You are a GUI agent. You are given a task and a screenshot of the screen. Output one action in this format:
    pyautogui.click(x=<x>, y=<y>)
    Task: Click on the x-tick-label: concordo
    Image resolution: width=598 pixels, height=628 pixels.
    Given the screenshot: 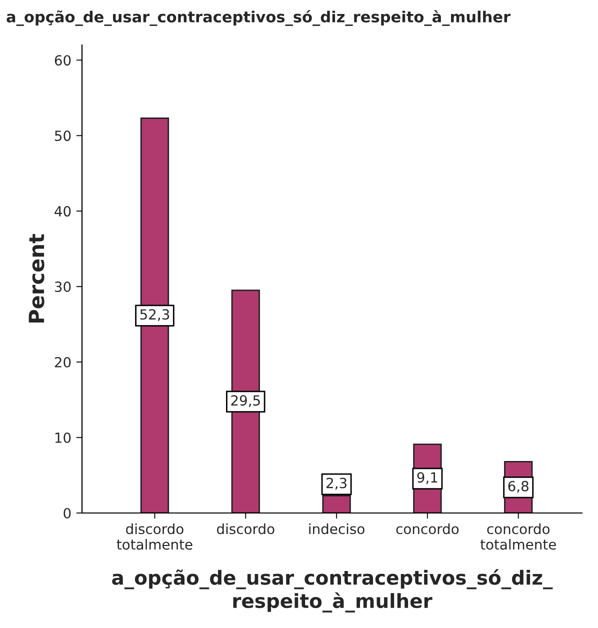 What is the action you would take?
    pyautogui.click(x=427, y=528)
    